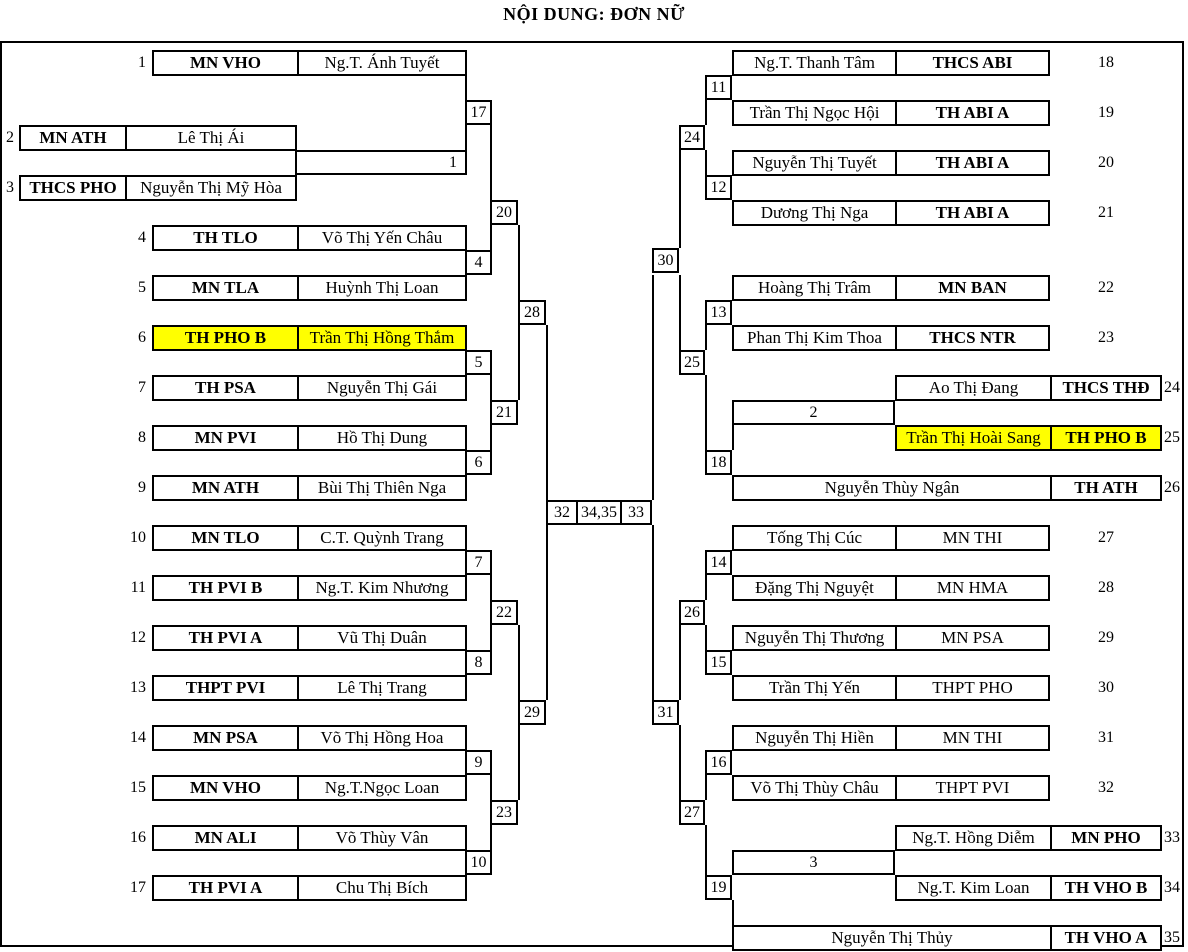  What do you see at coordinates (947, 938) in the screenshot?
I see `entry-box-35: Nguyễn Thị Thủy TH VHO A` at bounding box center [947, 938].